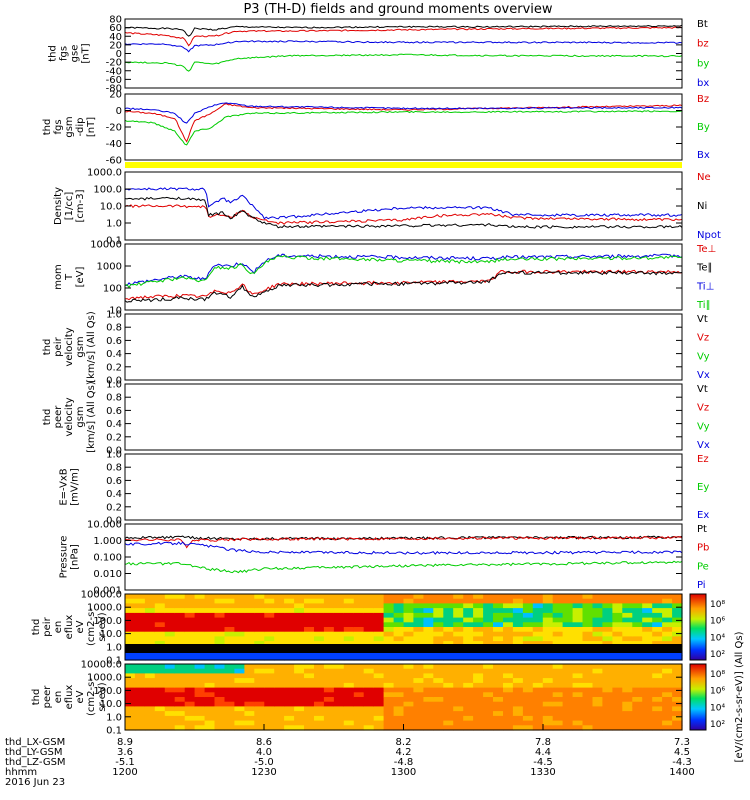 The image size is (750, 800). I want to click on ylabel-line-peer-spectrogram-0: thd, so click(36, 697).